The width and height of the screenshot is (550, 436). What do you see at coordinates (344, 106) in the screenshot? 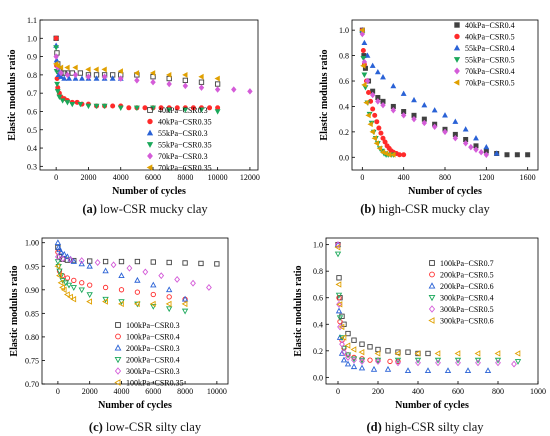
I see `y-tick-label: 0.4` at bounding box center [344, 106].